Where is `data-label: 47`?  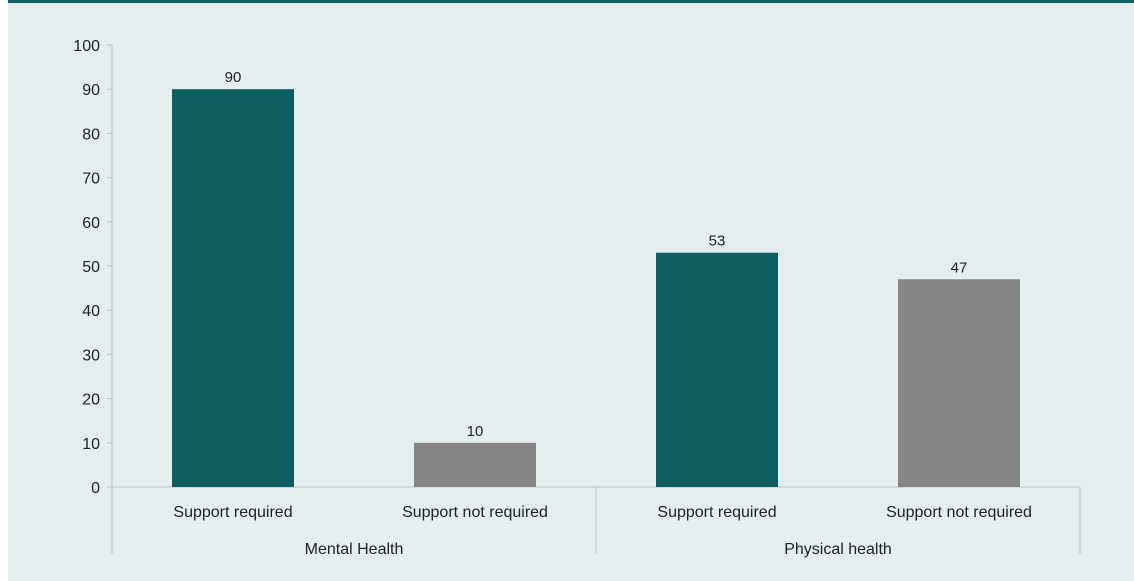
data-label: 47 is located at coordinates (959, 267).